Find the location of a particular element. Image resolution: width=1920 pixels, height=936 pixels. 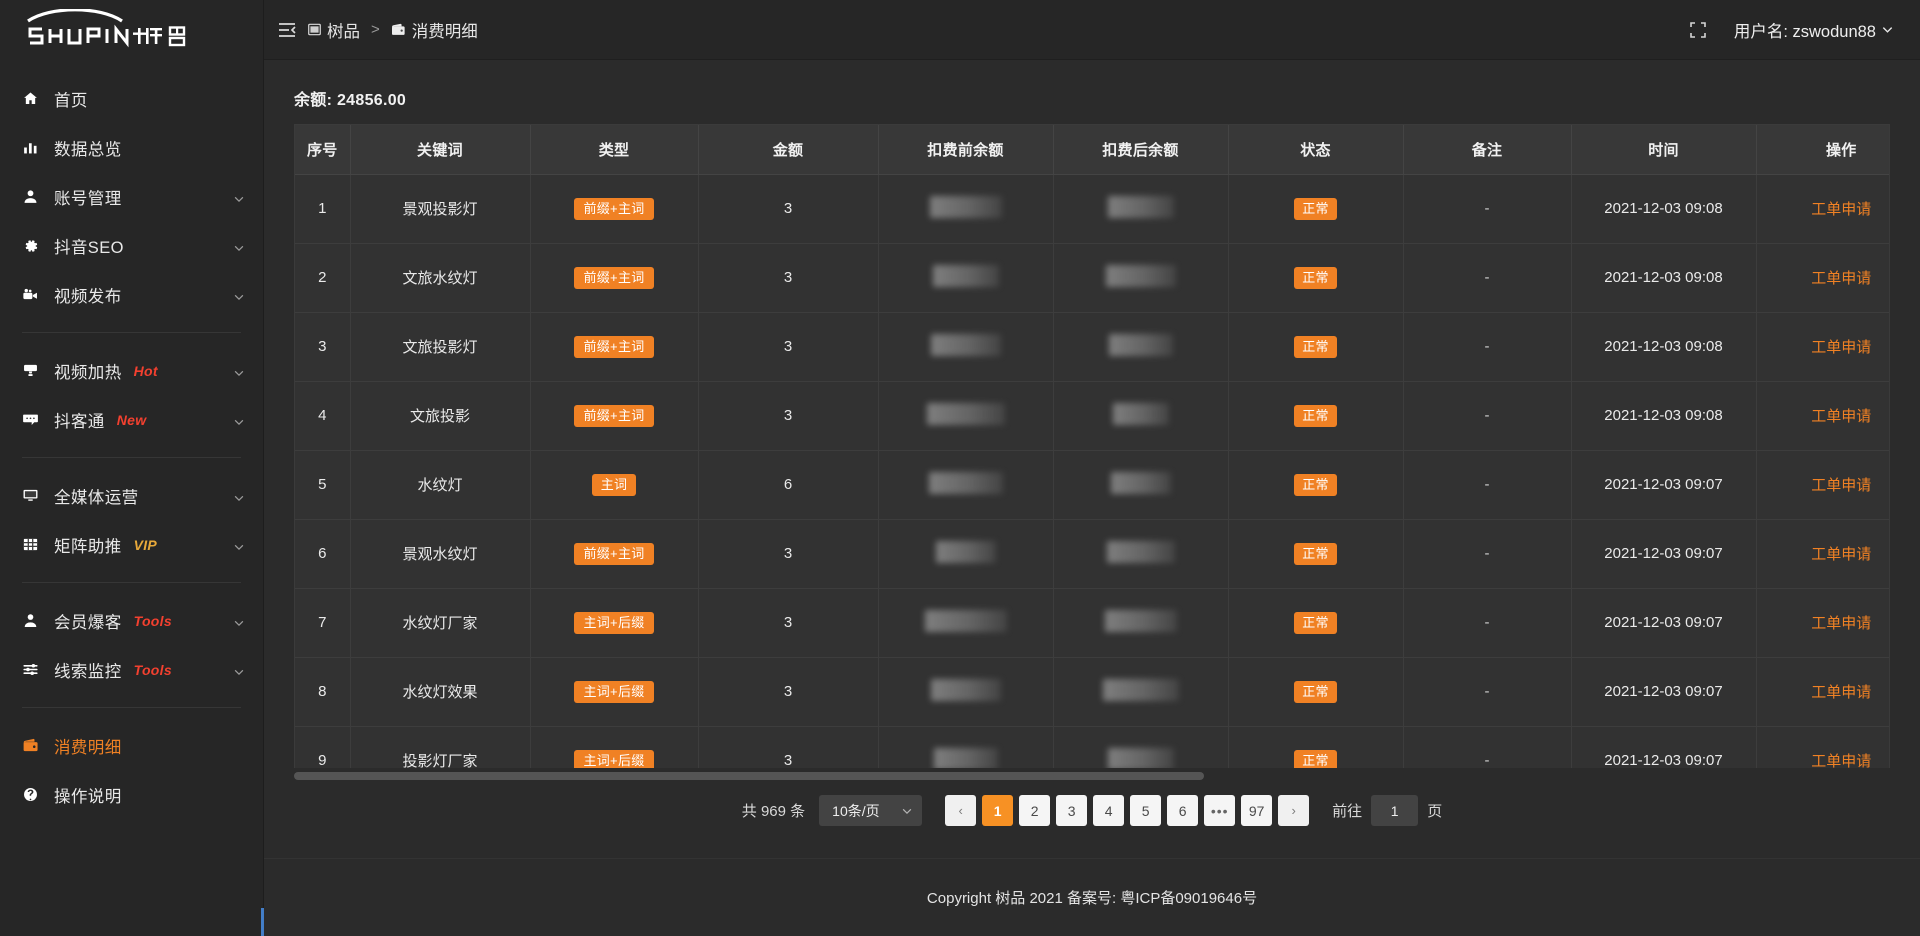

sidebar-item-10: 会员爆客 Tools is located at coordinates (131, 620).